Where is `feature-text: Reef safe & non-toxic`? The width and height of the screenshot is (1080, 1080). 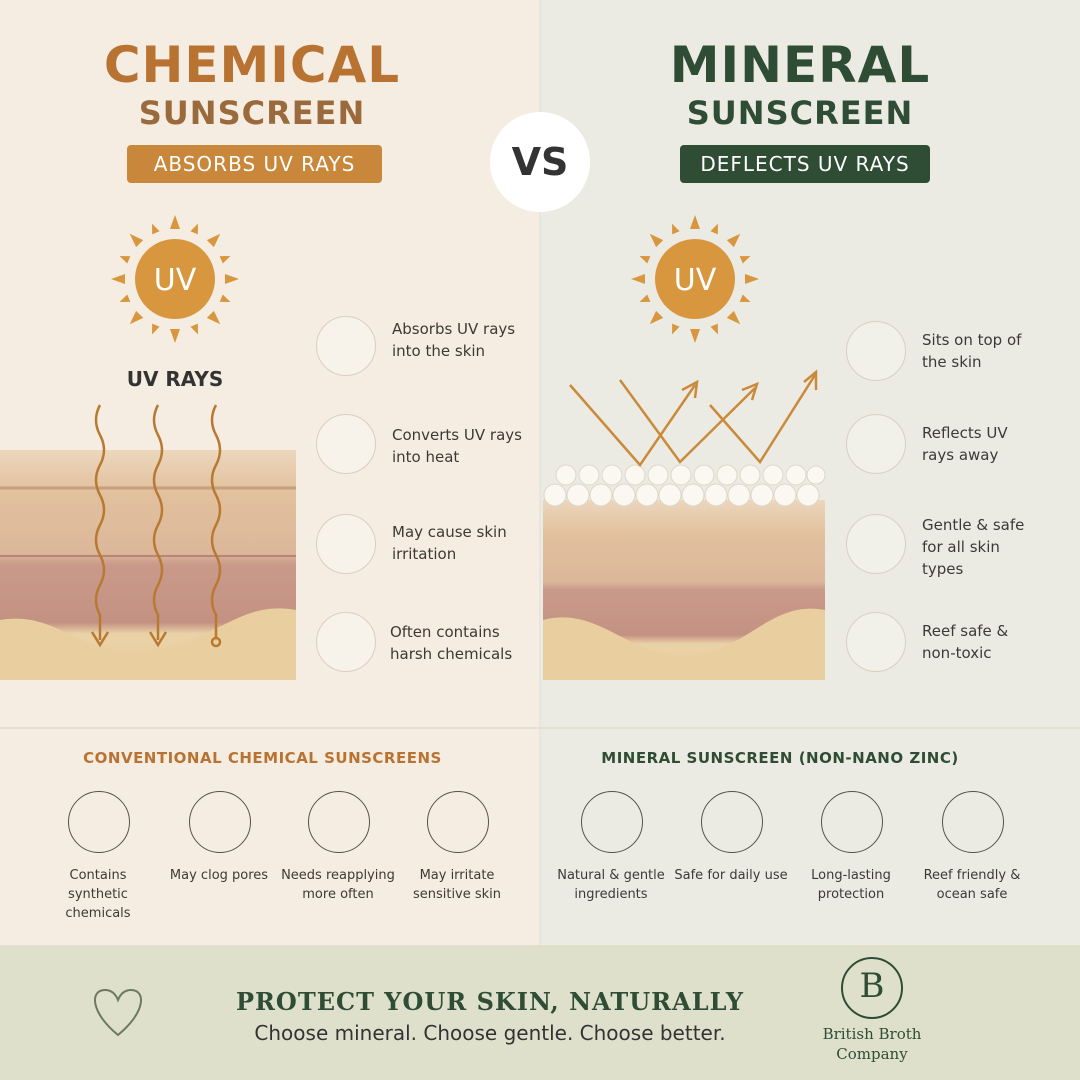 feature-text: Reef safe & non-toxic is located at coordinates (965, 642).